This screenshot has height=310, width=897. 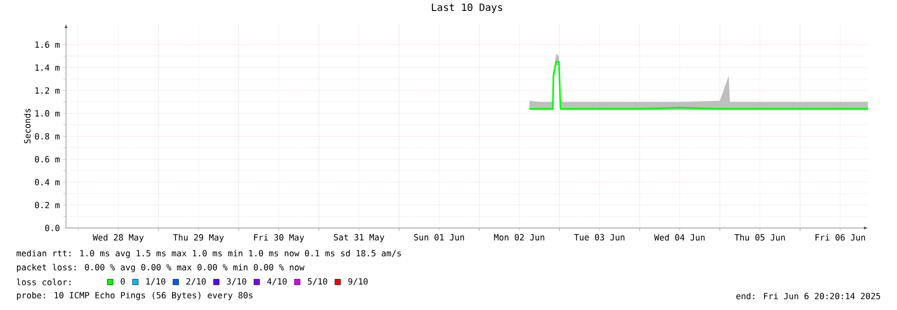 I want to click on legend-label: 1/10, so click(x=156, y=282).